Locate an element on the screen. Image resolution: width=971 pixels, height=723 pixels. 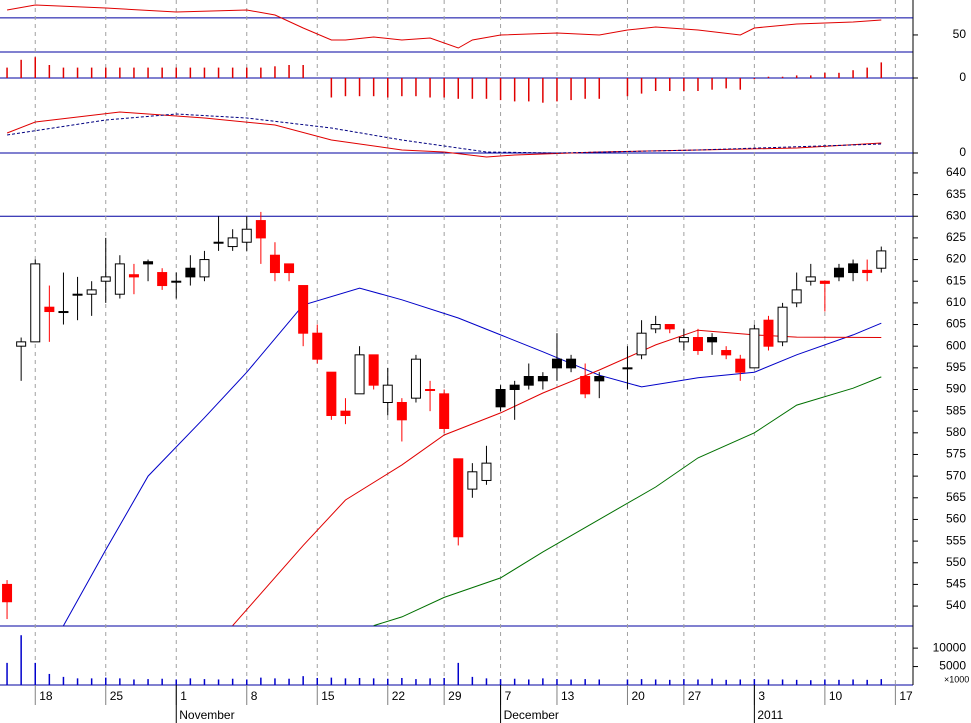
x-tick-label: 13 is located at coordinates (568, 696).